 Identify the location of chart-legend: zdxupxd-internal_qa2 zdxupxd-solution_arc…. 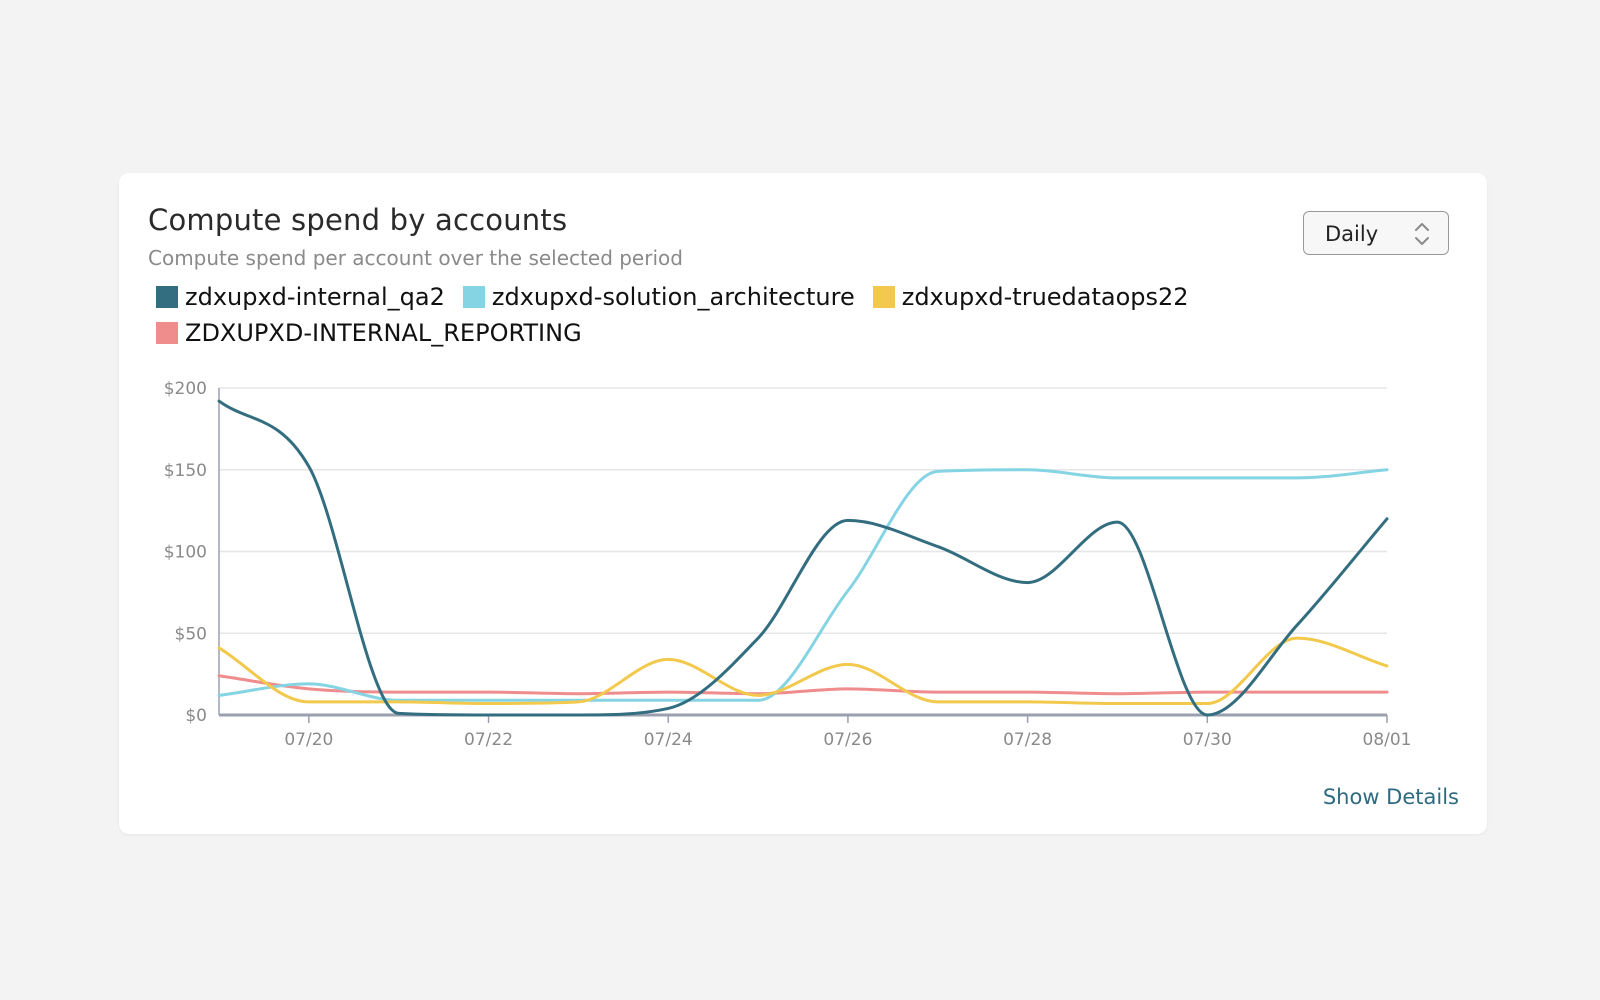
(731, 315).